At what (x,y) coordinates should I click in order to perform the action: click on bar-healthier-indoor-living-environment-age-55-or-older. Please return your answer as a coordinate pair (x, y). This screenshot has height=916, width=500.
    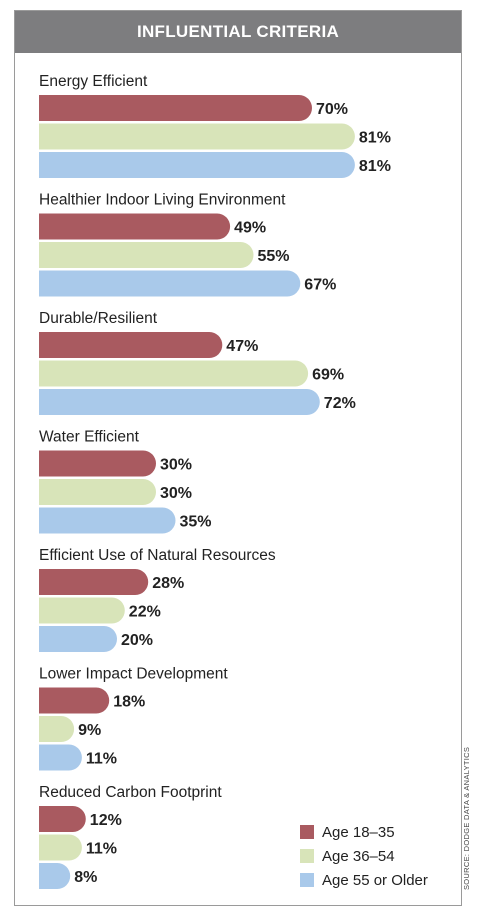
    Looking at the image, I should click on (170, 283).